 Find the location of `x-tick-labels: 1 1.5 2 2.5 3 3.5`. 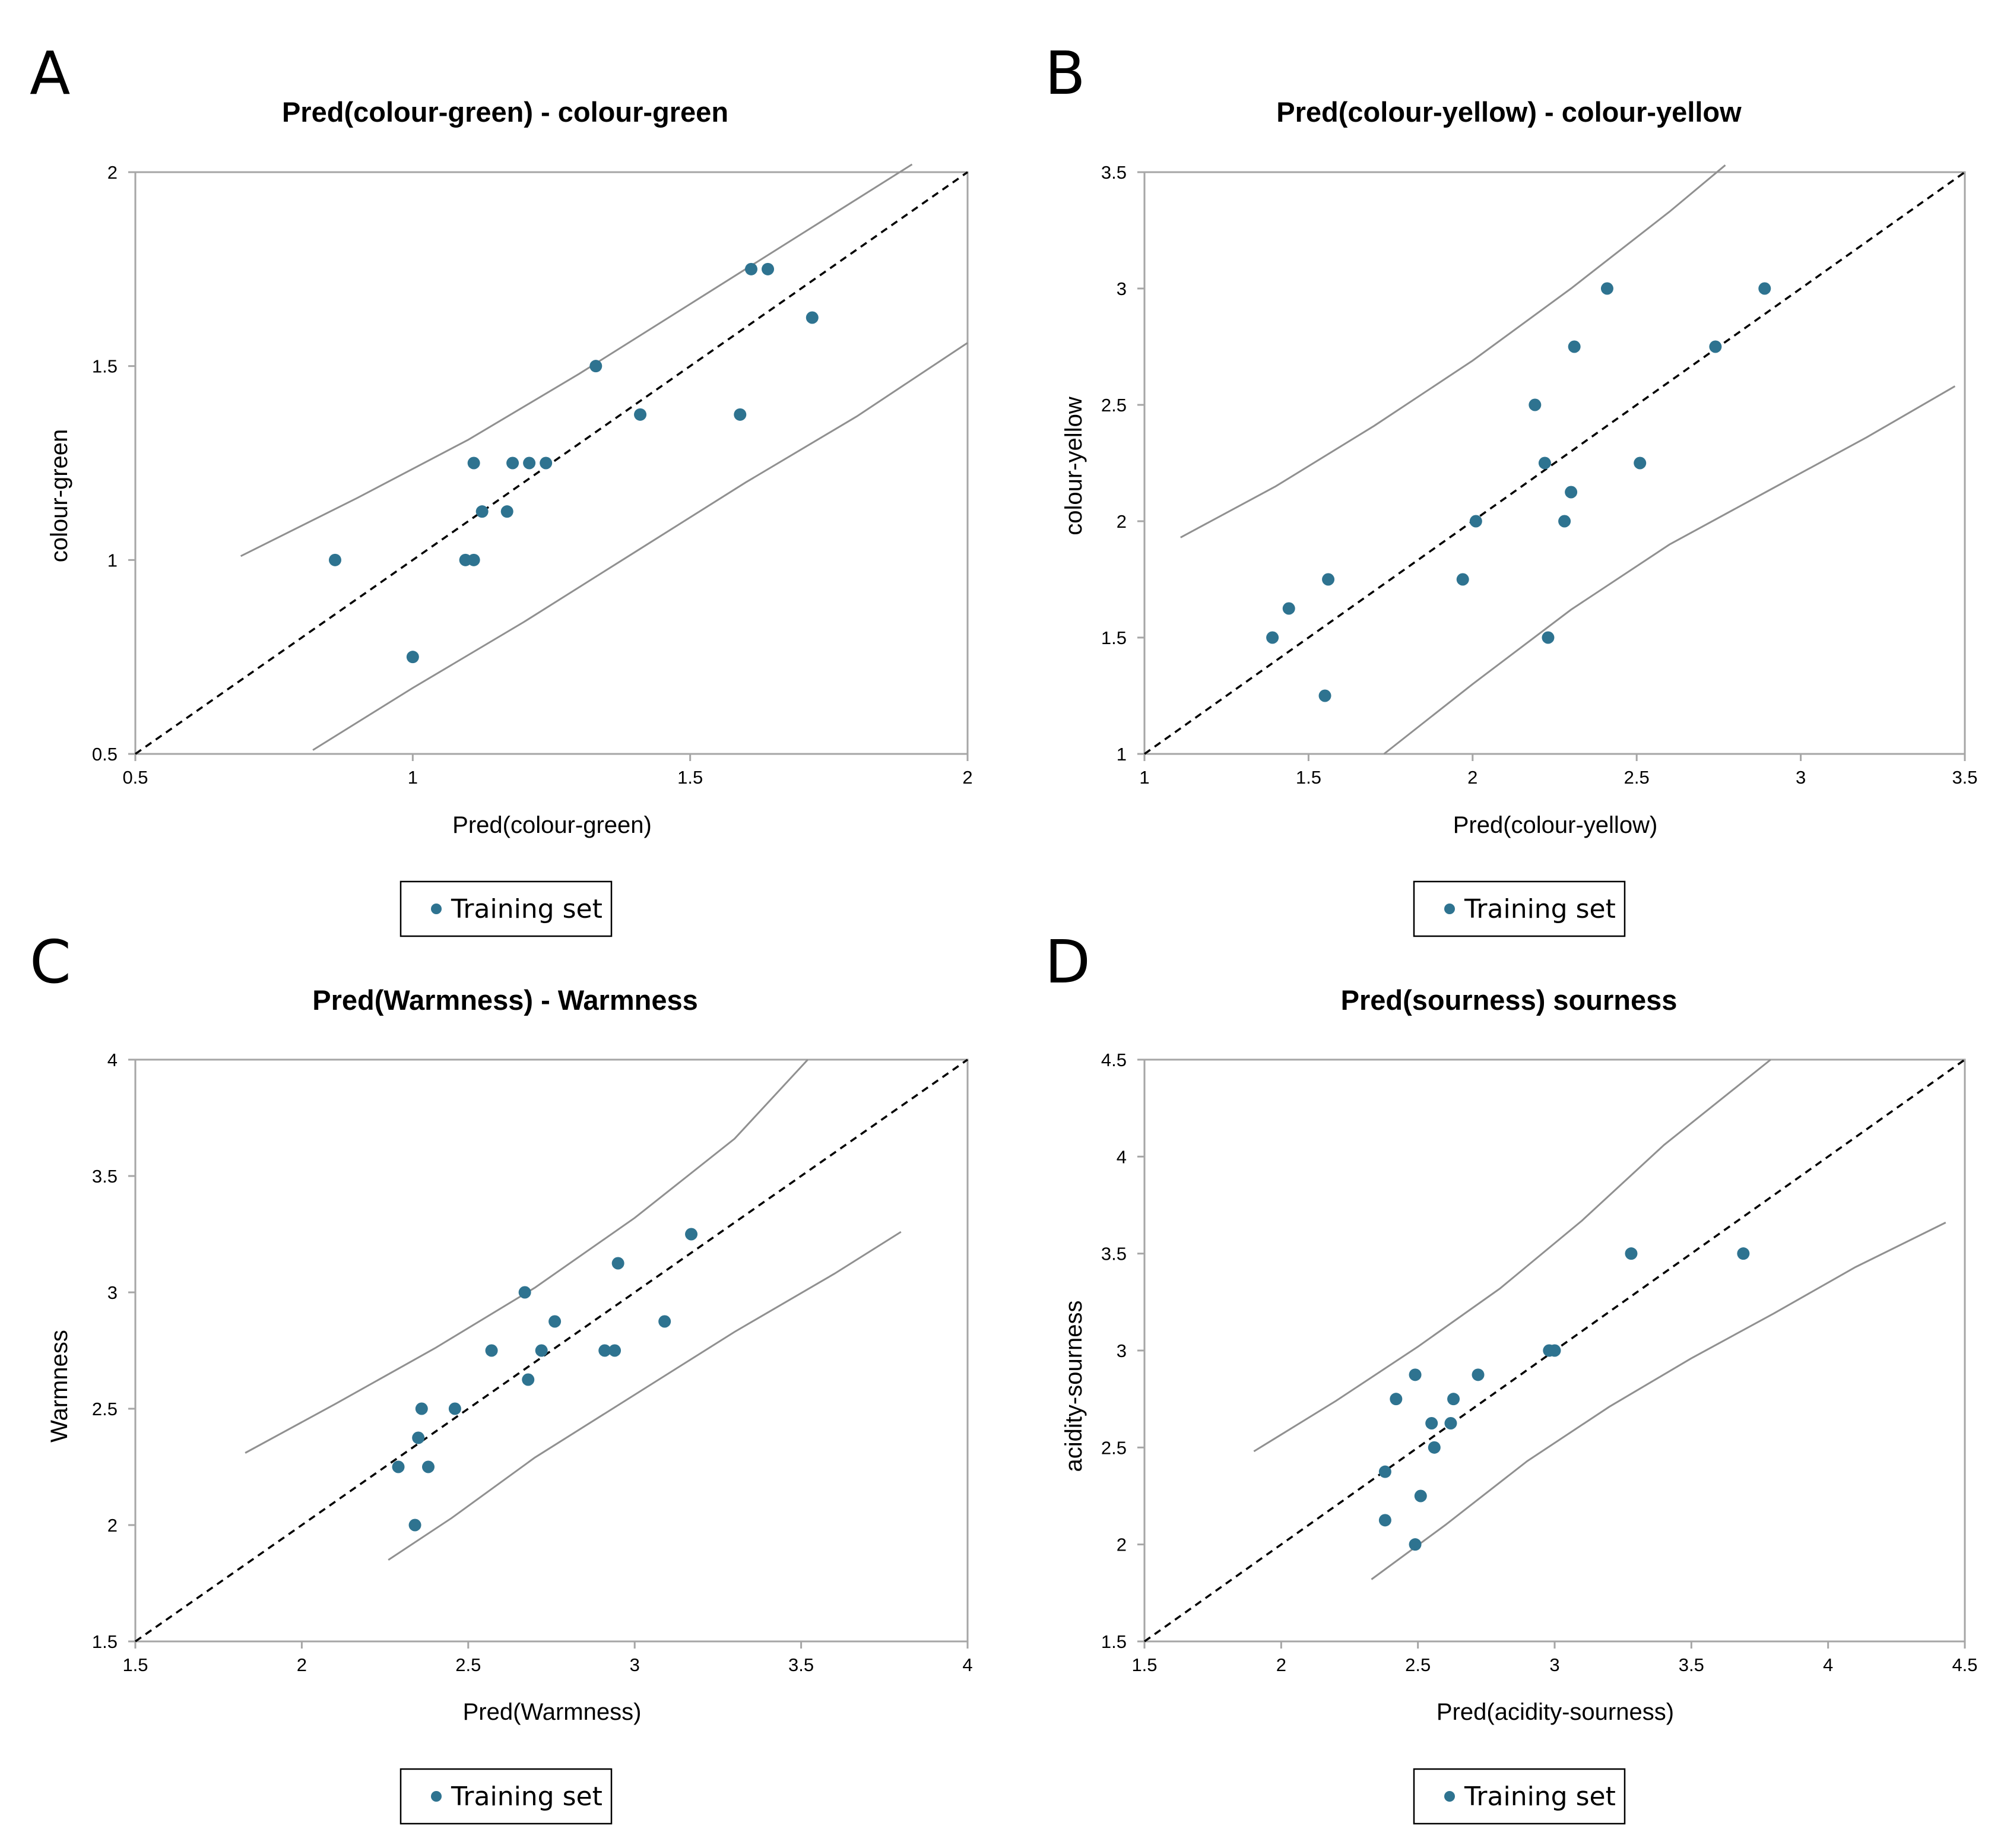

x-tick-labels: 1 1.5 2 2.5 3 3.5 is located at coordinates (1558, 777).